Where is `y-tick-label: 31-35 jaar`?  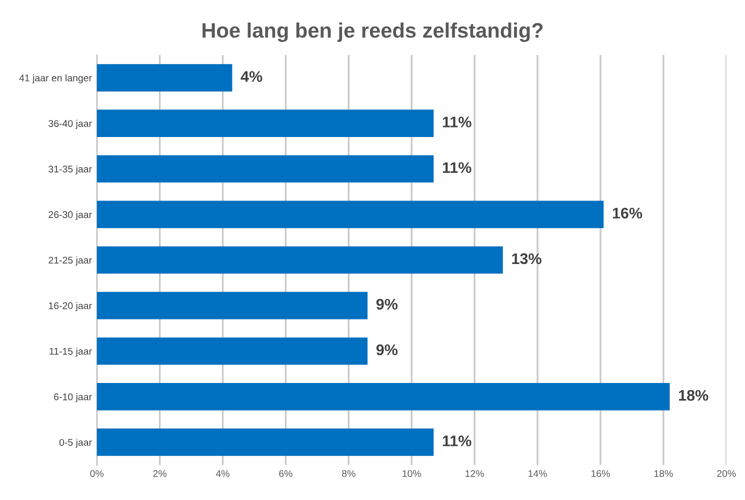
y-tick-label: 31-35 jaar is located at coordinates (70, 169).